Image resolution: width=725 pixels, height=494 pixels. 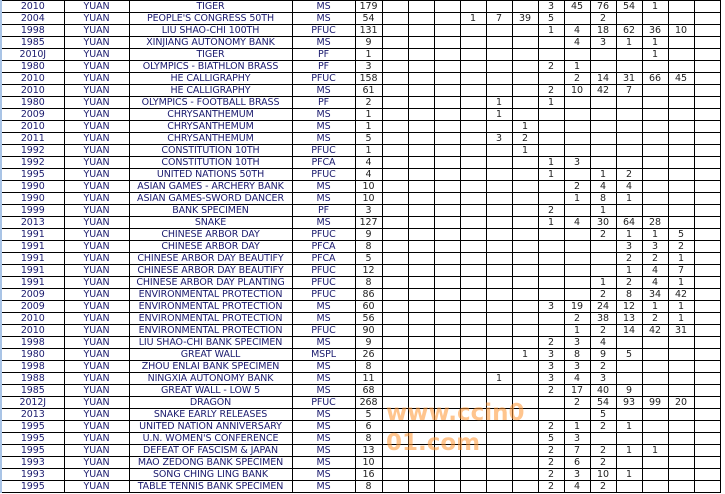 What do you see at coordinates (655, 402) in the screenshot?
I see `cell-grade-count: 99` at bounding box center [655, 402].